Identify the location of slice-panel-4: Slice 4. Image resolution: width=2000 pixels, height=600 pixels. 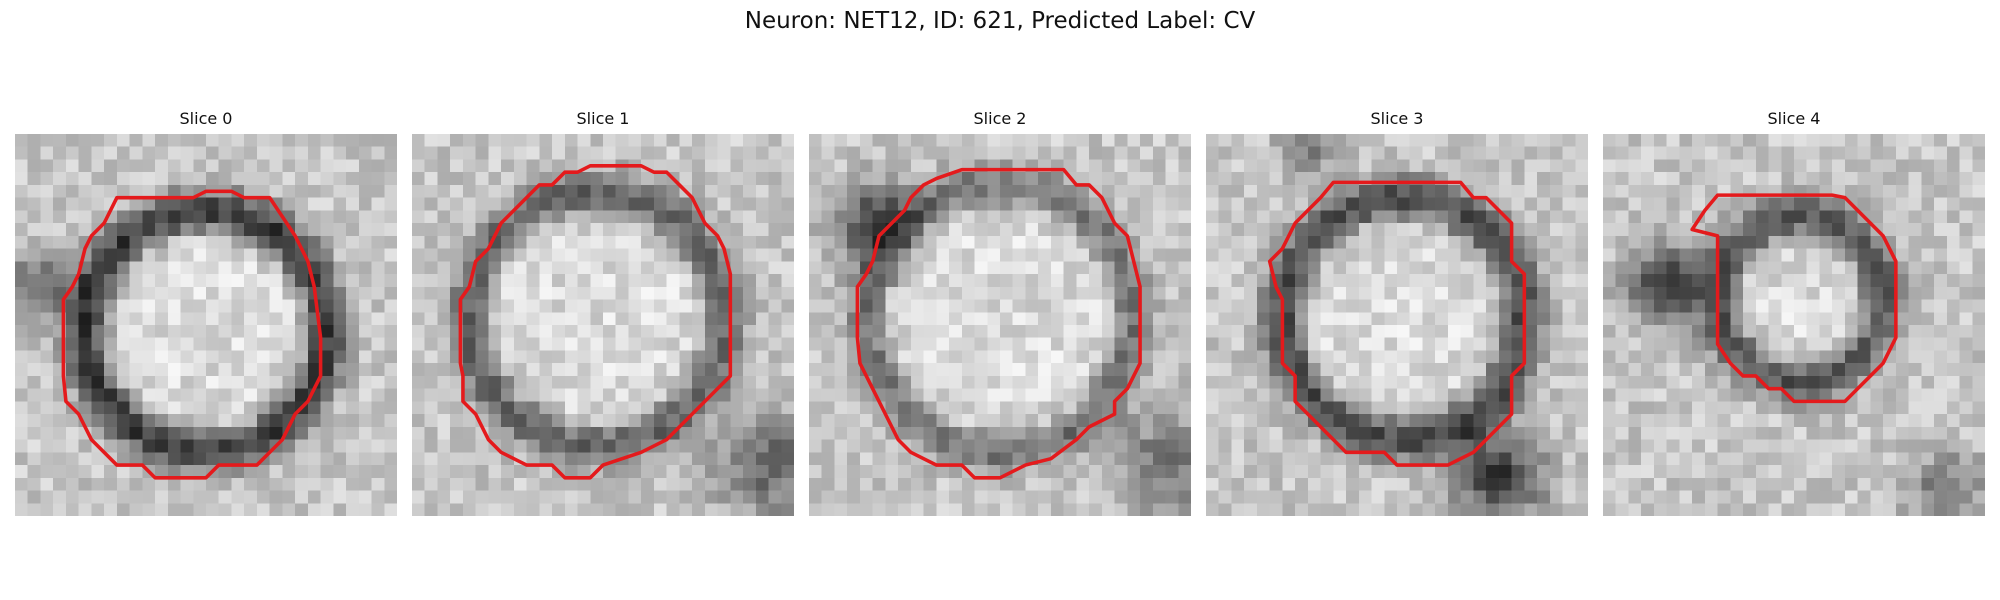
(1794, 312).